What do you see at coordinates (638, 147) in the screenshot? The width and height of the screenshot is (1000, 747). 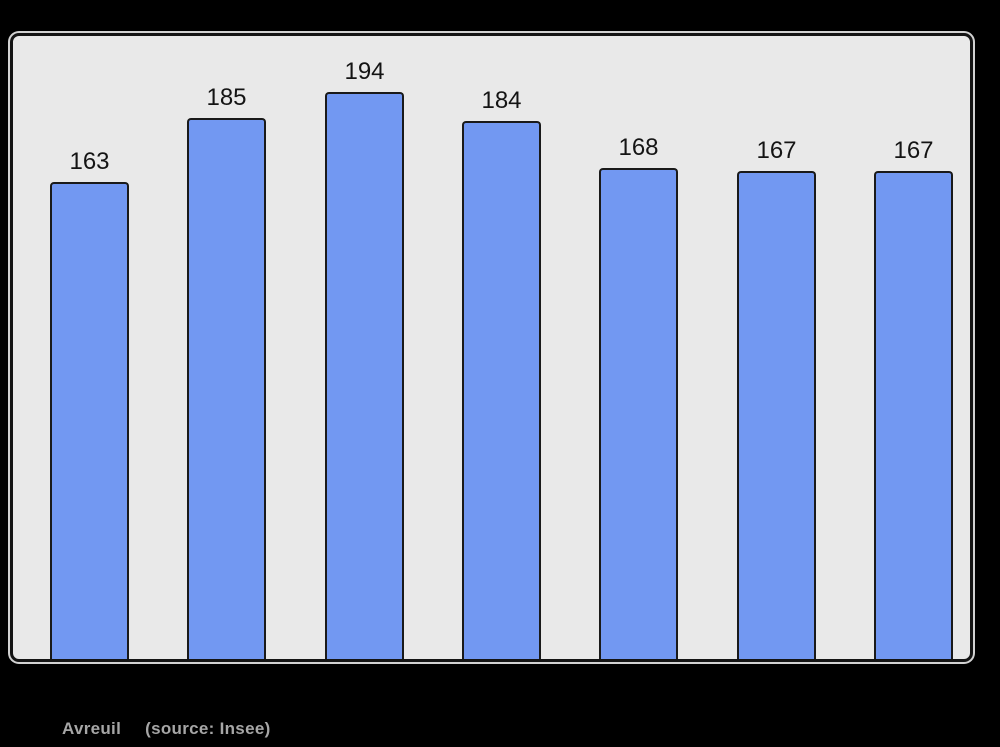 I see `bar-value-label: 168` at bounding box center [638, 147].